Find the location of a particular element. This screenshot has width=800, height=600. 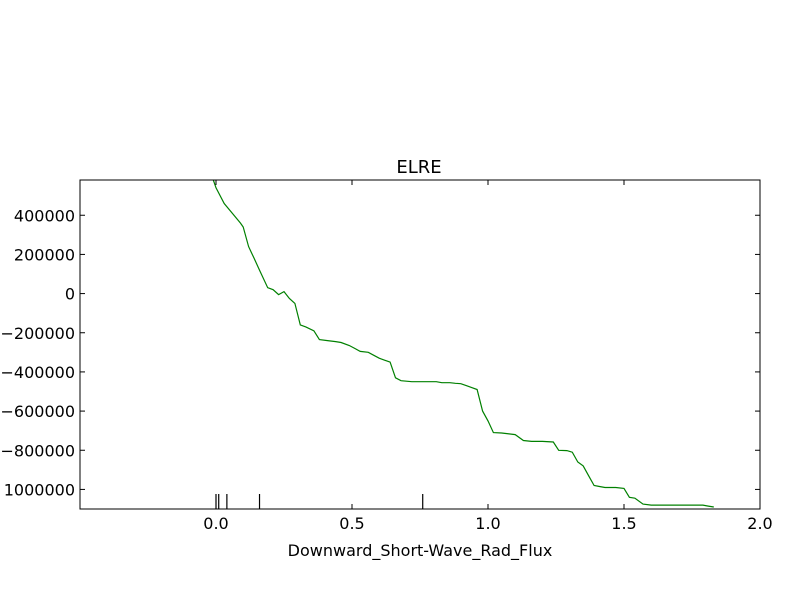

y-tick-label: 400000 is located at coordinates (44, 215).